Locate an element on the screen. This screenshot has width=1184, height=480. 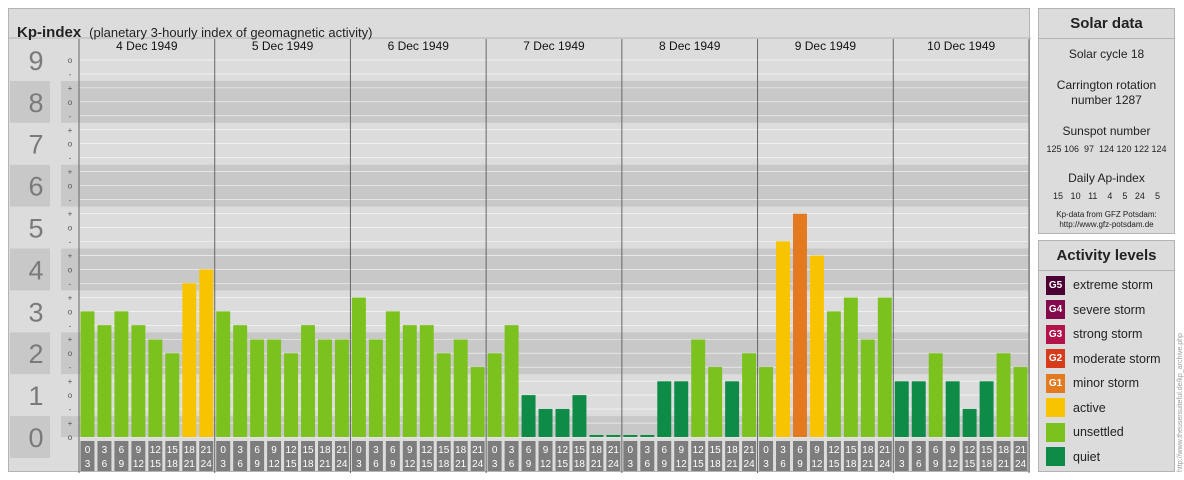
interval-label-start: 3 is located at coordinates (648, 450).